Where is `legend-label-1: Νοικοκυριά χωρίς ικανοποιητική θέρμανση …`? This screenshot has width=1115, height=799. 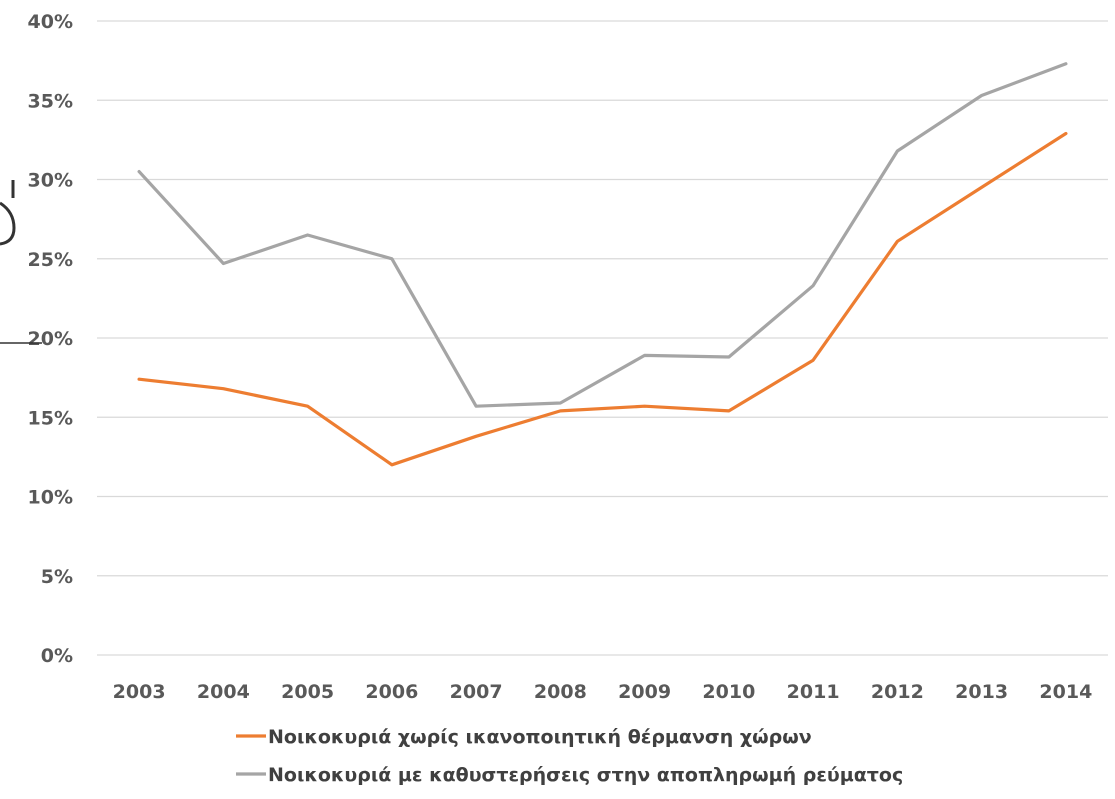 legend-label-1: Νοικοκυριά χωρίς ικανοποιητική θέρμανση … is located at coordinates (540, 737).